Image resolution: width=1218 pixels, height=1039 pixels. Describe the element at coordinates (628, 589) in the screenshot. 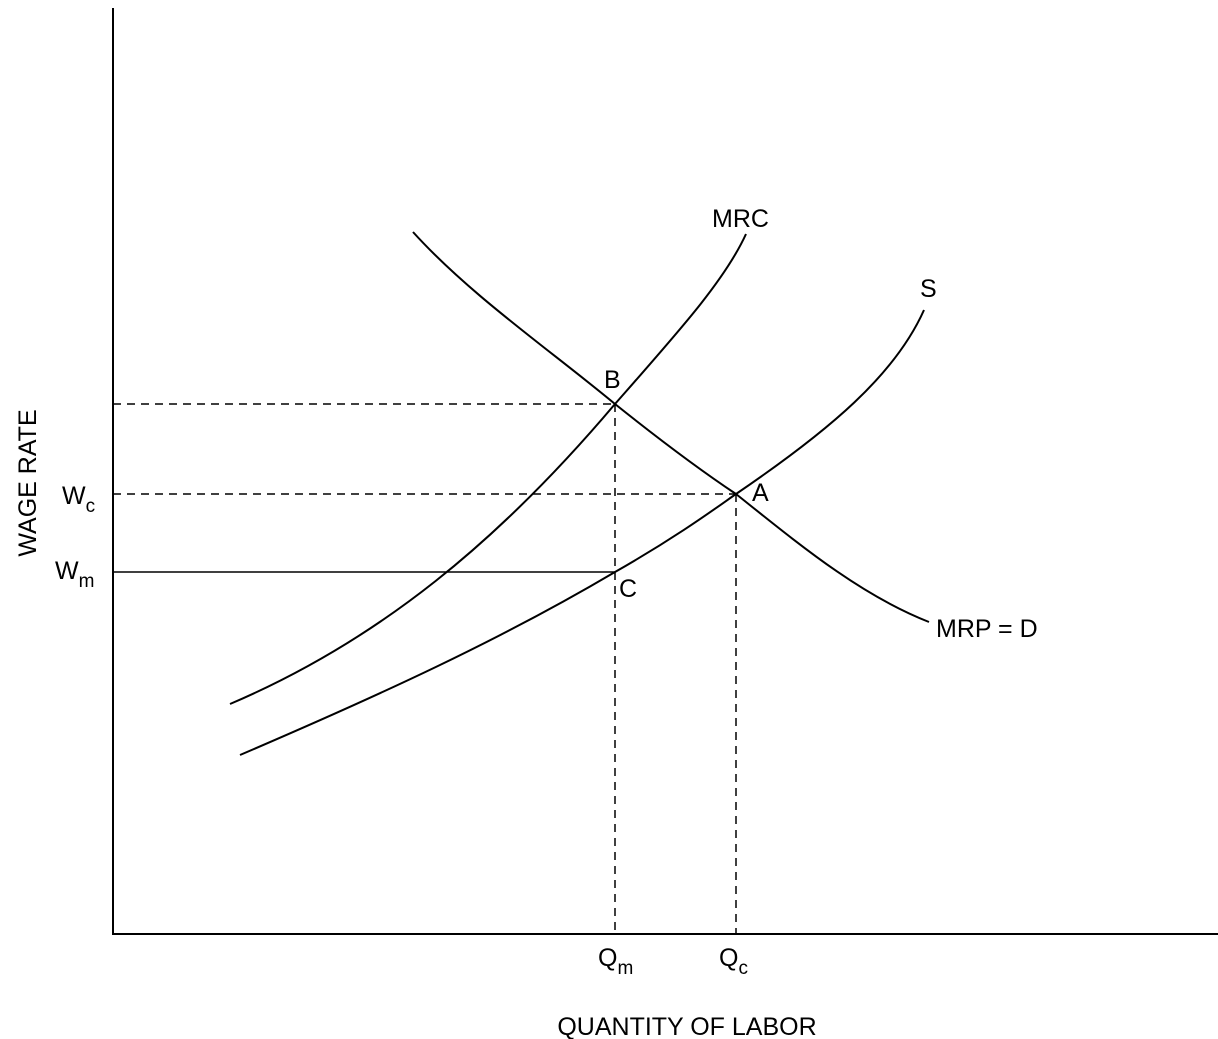

I see `point-label-c: C` at that location.